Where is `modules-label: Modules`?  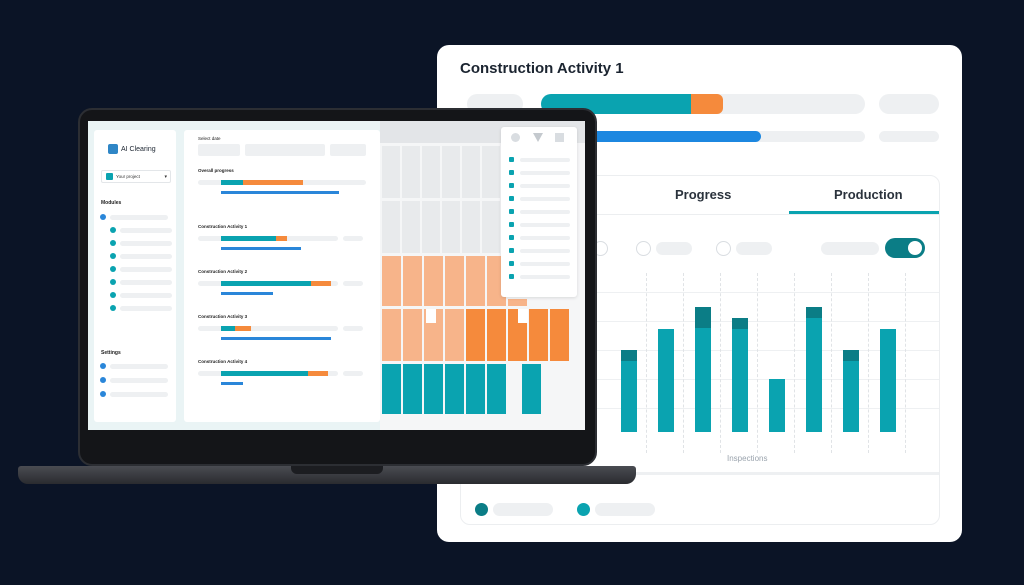 modules-label: Modules is located at coordinates (111, 203).